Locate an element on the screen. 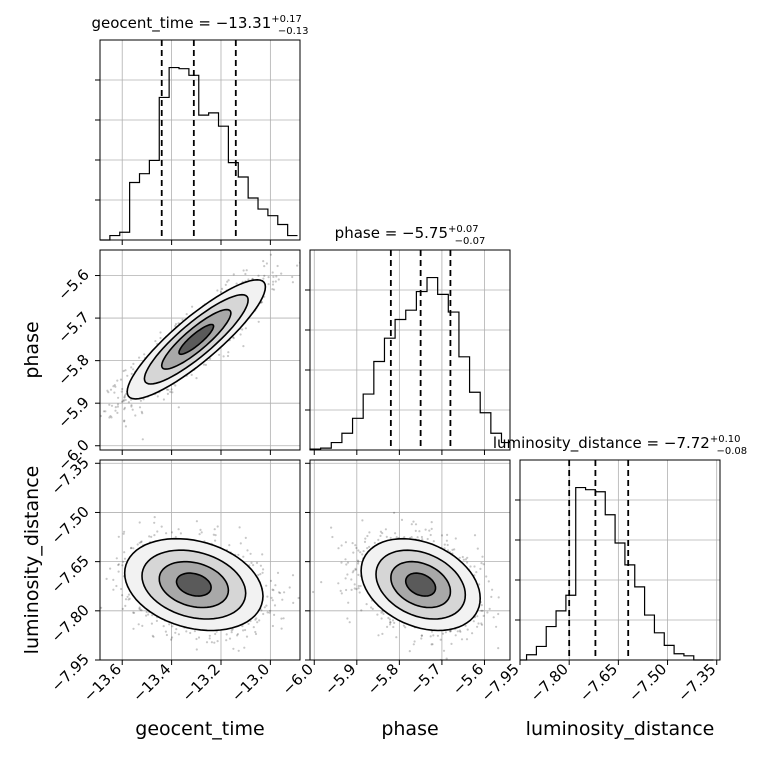  histogram-panel-luminosity_distance: luminosity_distance = −7.72+0.10 −0.08 is located at coordinates (620, 549).